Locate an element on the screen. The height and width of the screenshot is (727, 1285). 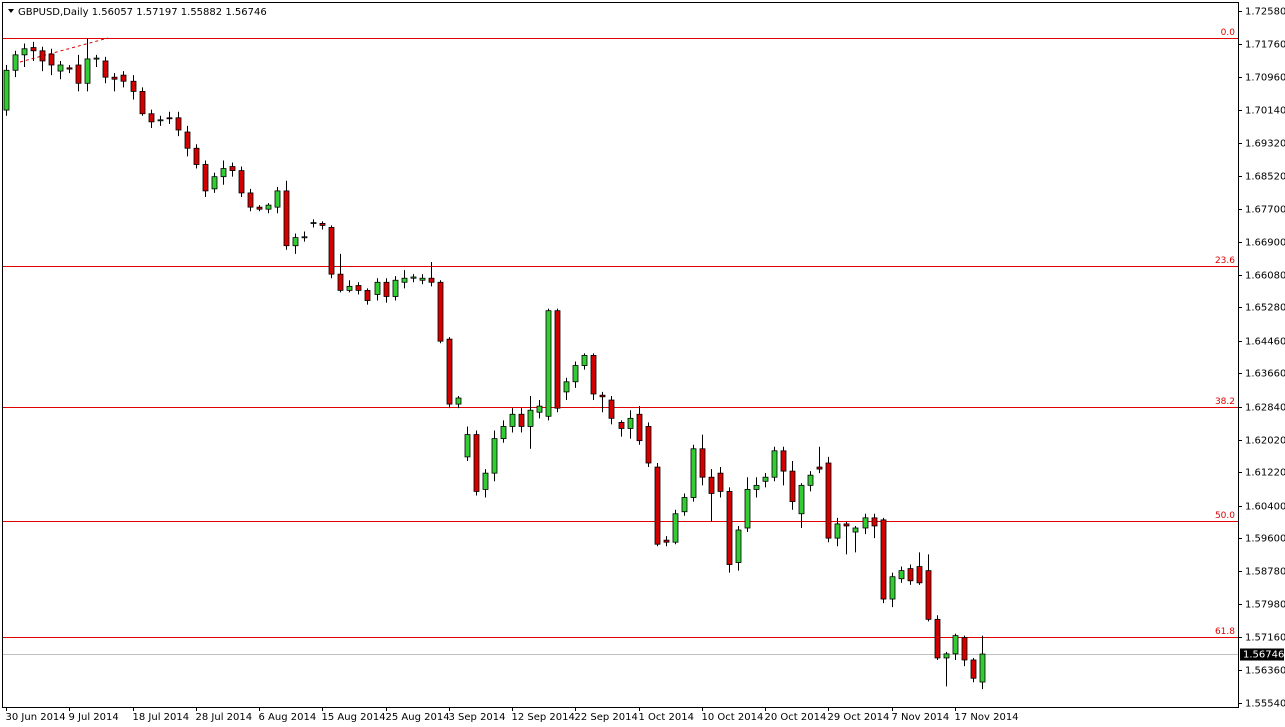
x-tick-label: 22 Sep 2014 is located at coordinates (606, 717).